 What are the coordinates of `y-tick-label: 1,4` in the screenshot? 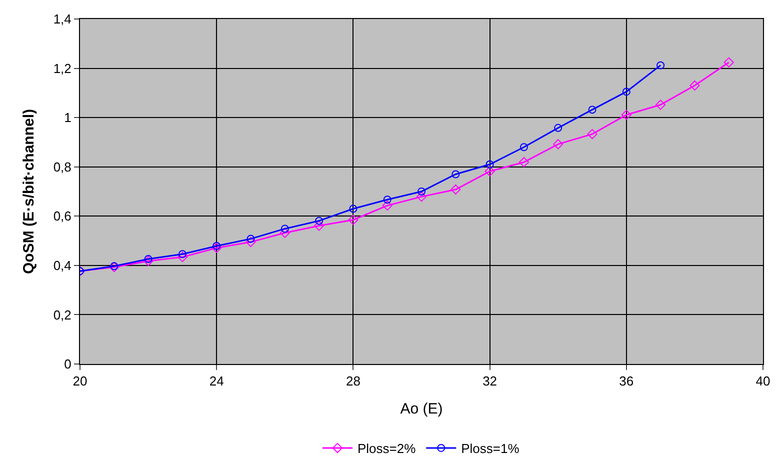 It's located at (62, 19).